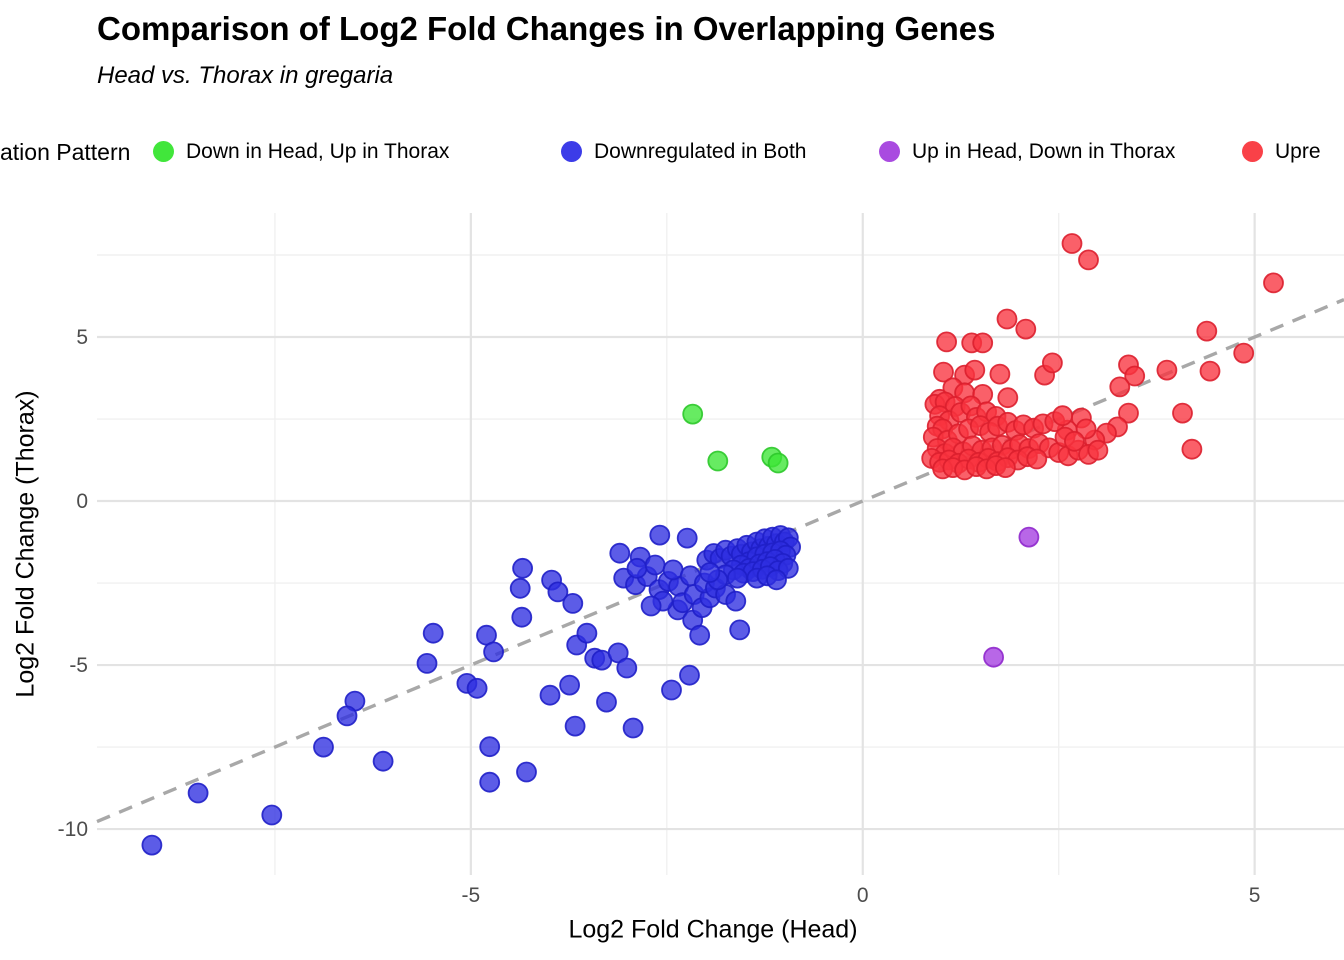  What do you see at coordinates (245, 75) in the screenshot?
I see `chart-subtitle: Head vs. Thorax in gregaria` at bounding box center [245, 75].